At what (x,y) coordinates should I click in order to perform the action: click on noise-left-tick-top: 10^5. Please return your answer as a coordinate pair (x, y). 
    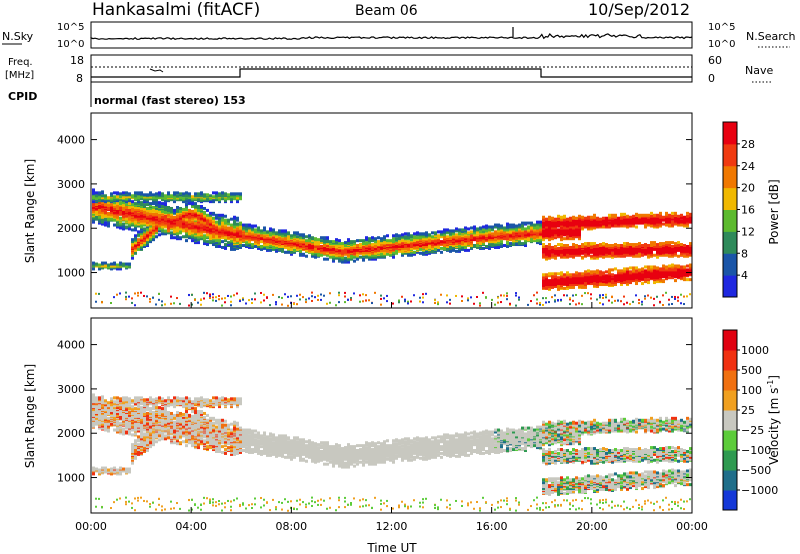
    Looking at the image, I should click on (70, 27).